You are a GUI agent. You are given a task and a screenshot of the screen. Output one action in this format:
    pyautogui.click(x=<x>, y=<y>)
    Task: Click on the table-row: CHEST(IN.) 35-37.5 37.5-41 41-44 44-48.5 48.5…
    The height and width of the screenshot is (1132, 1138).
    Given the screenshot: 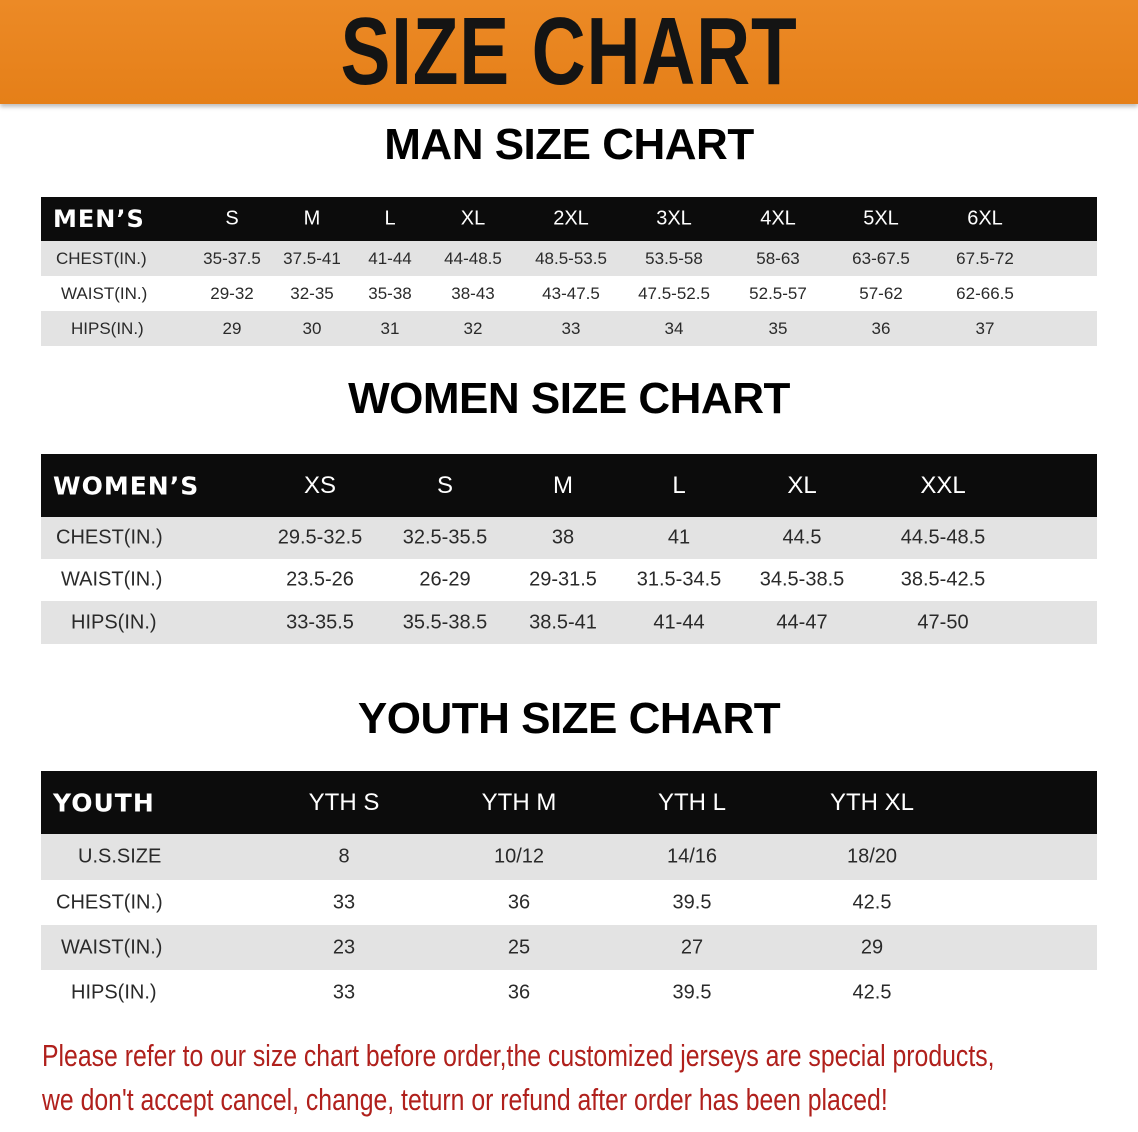 What is the action you would take?
    pyautogui.click(x=569, y=258)
    